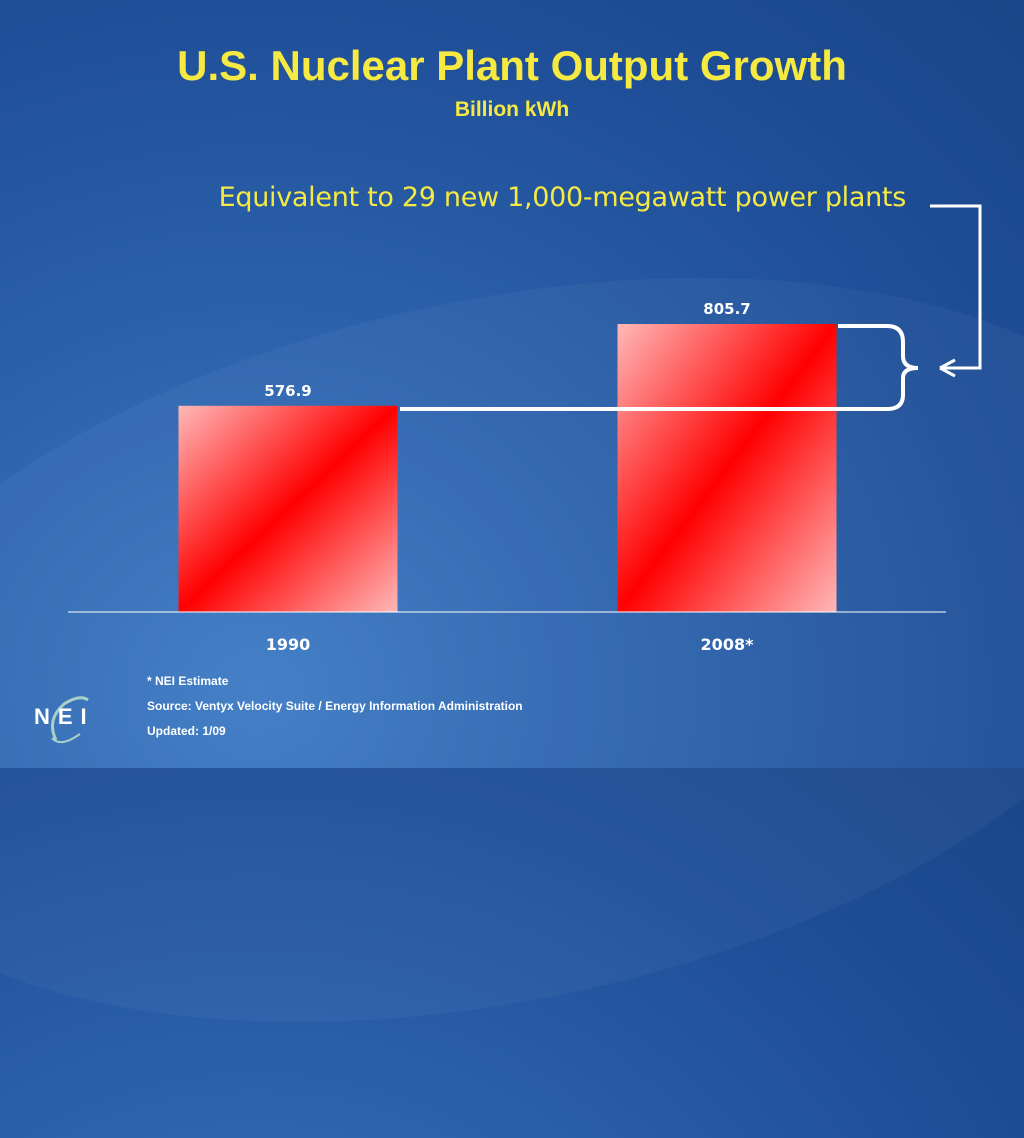 The image size is (1024, 1138). I want to click on logo-text: NEI, so click(64, 716).